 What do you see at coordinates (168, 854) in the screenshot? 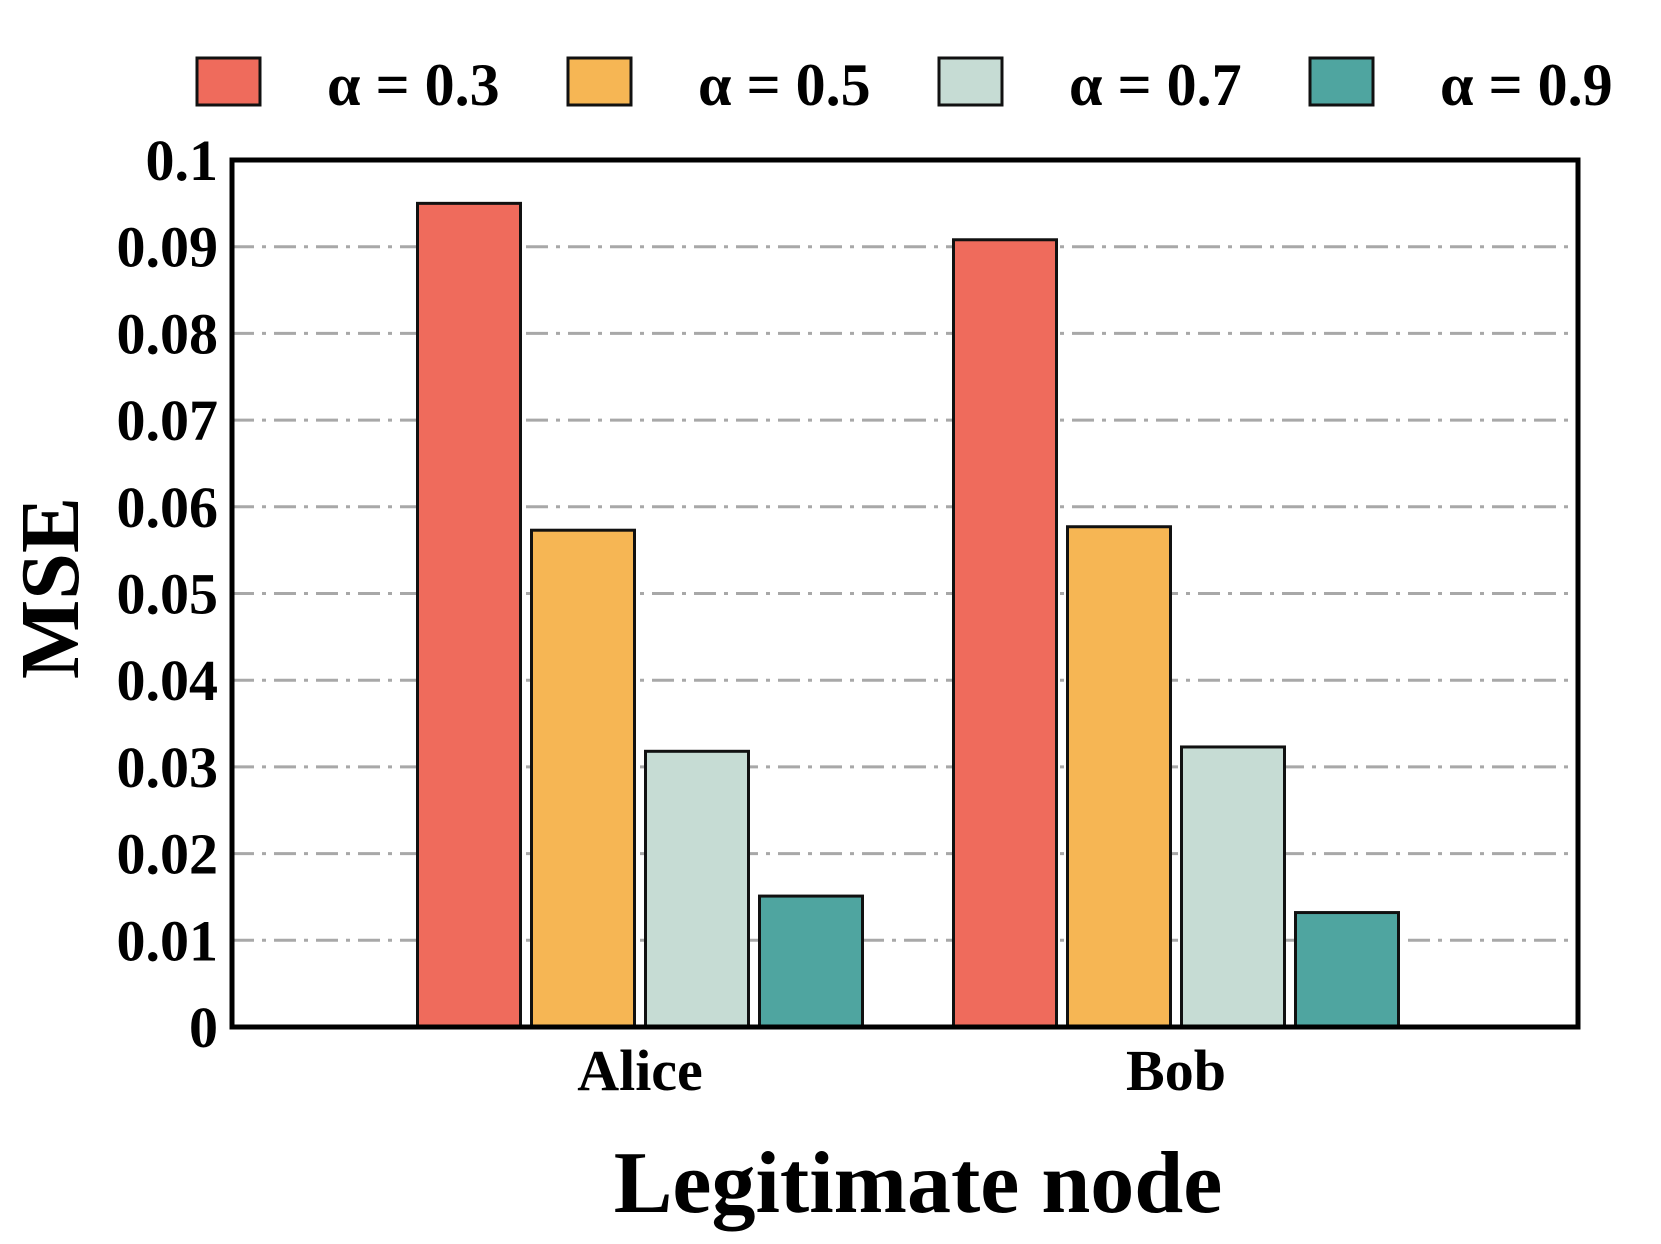
I see `y-tick-label: 0.02` at bounding box center [168, 854].